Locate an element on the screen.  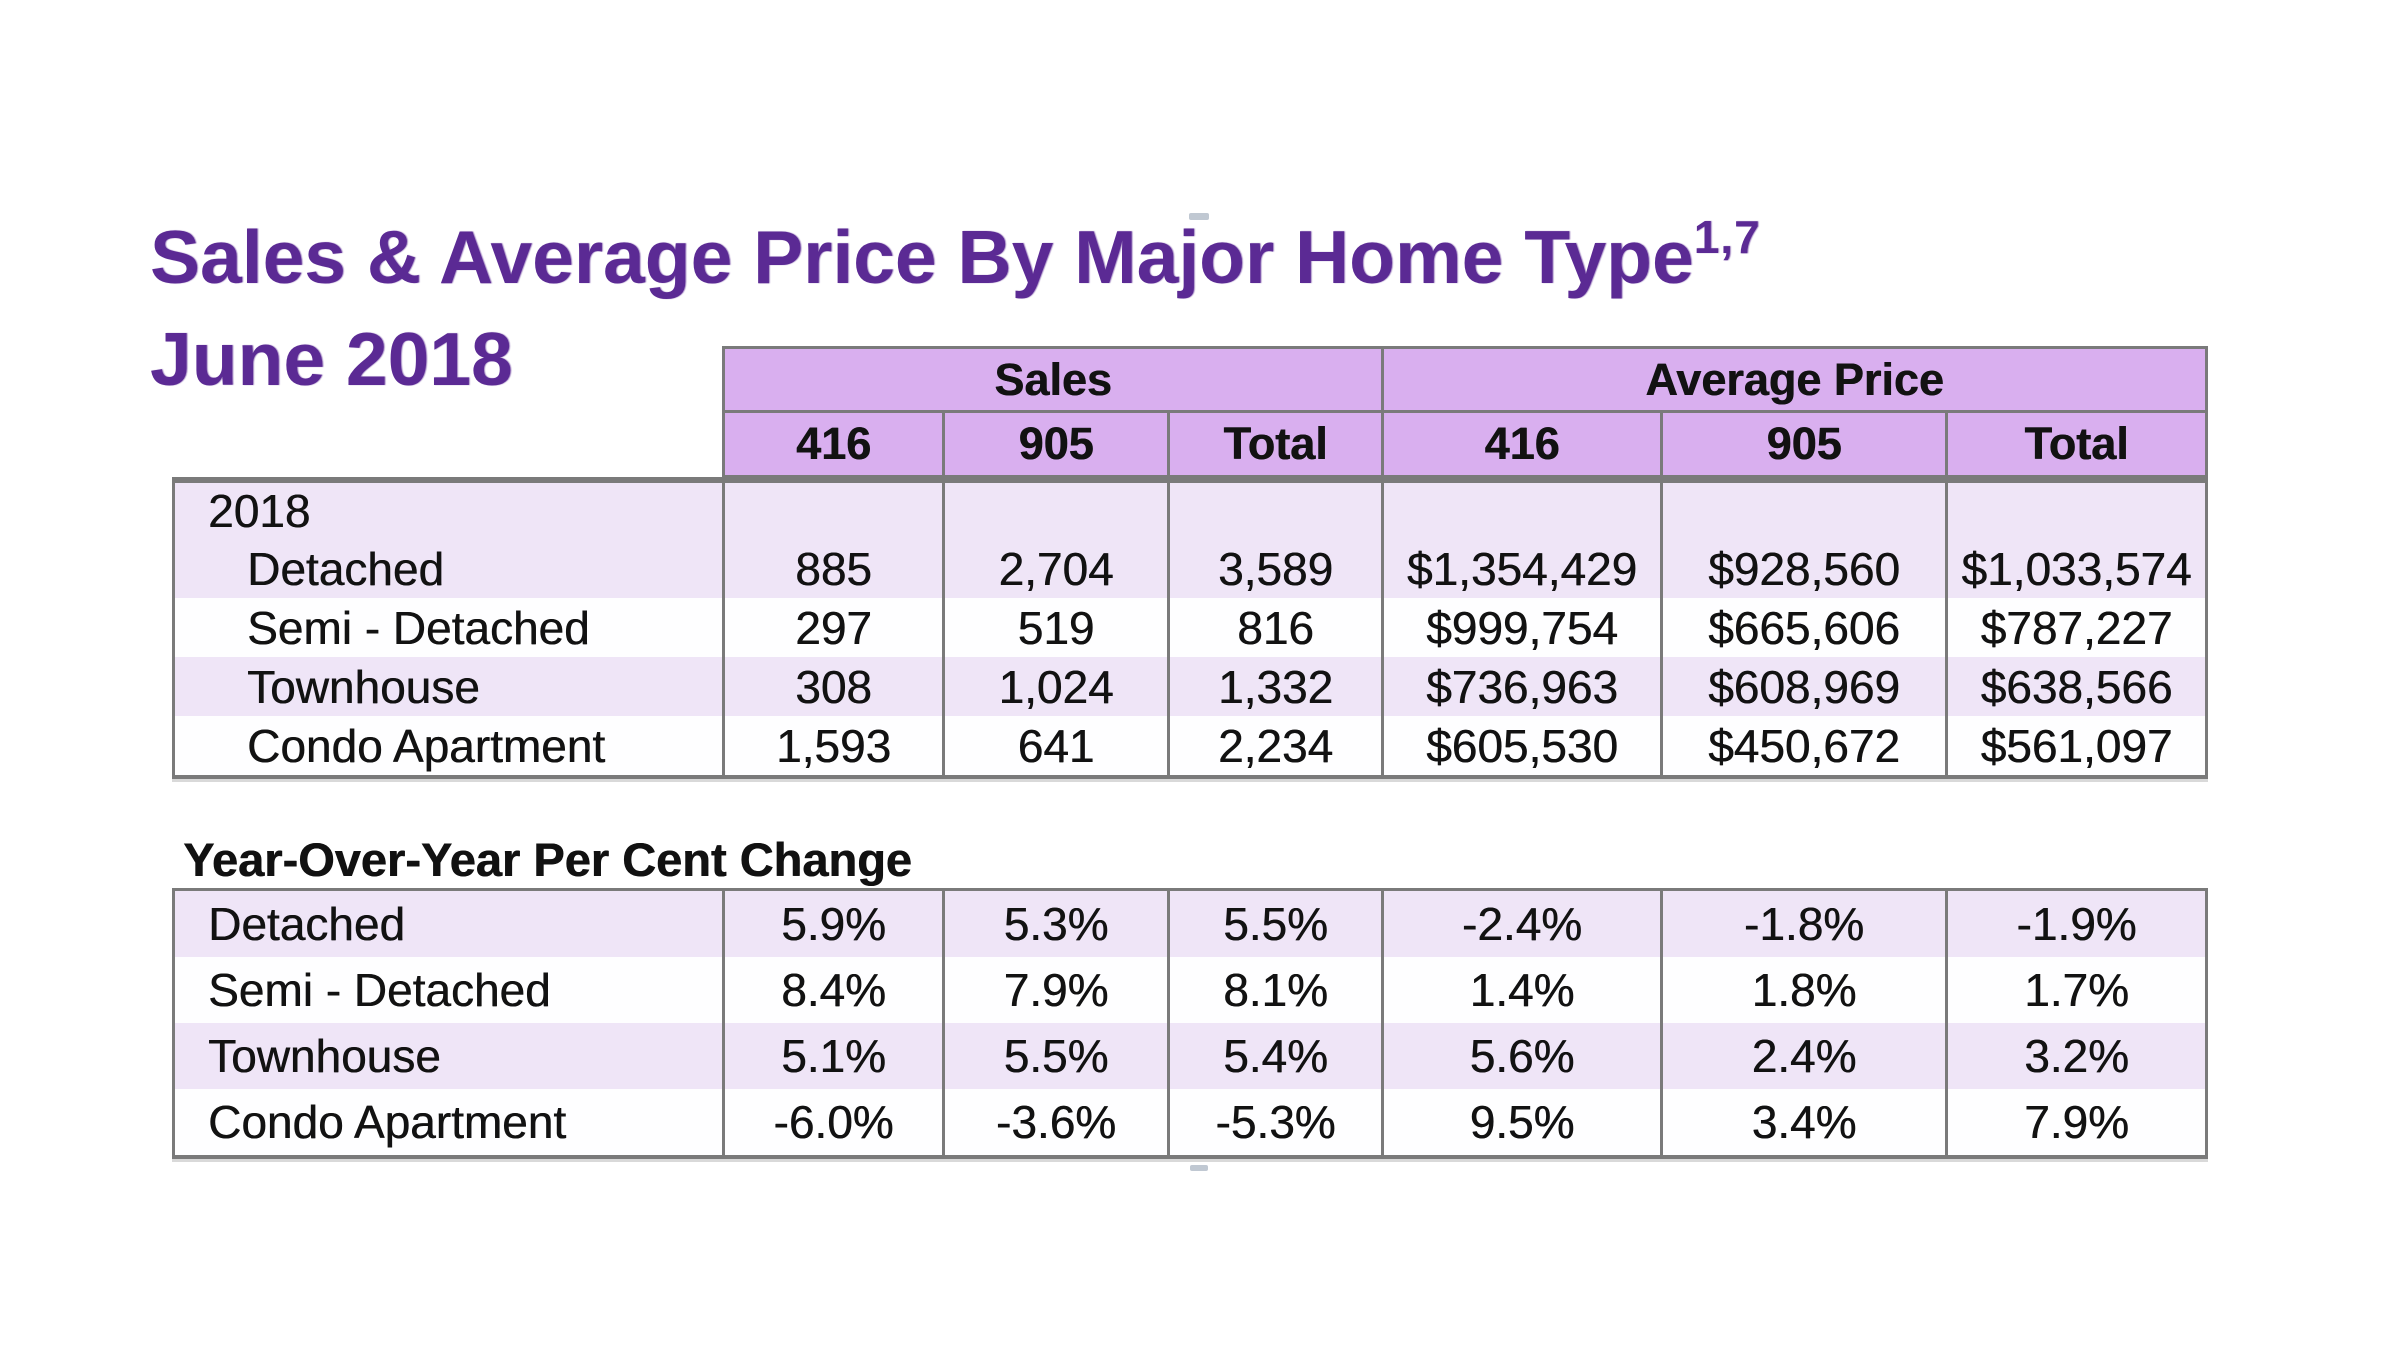
table-cell: 5.4% is located at coordinates (1277, 1056).